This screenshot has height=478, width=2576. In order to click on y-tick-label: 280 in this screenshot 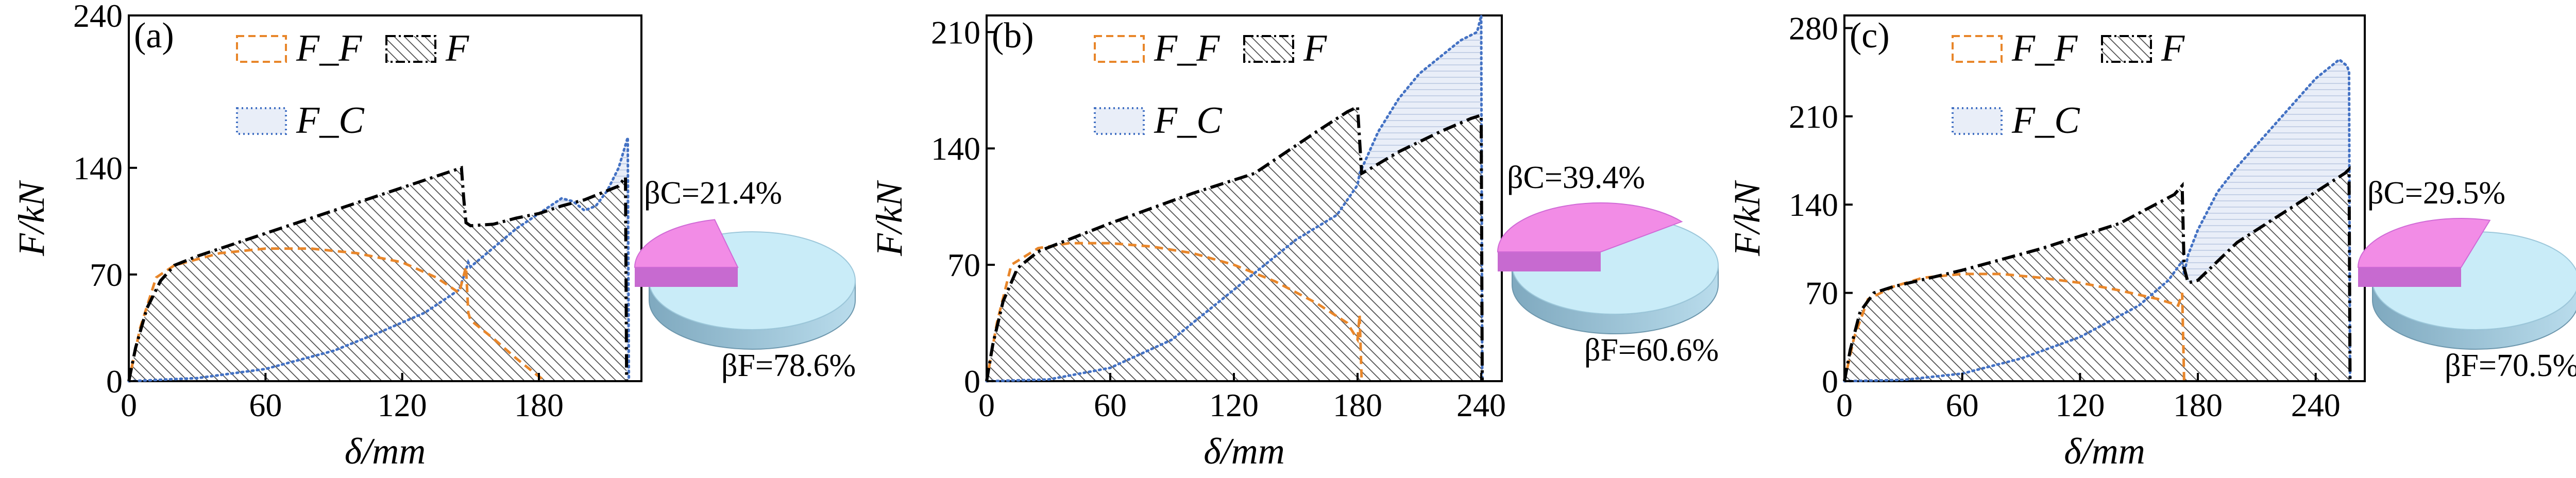, I will do `click(1813, 28)`.